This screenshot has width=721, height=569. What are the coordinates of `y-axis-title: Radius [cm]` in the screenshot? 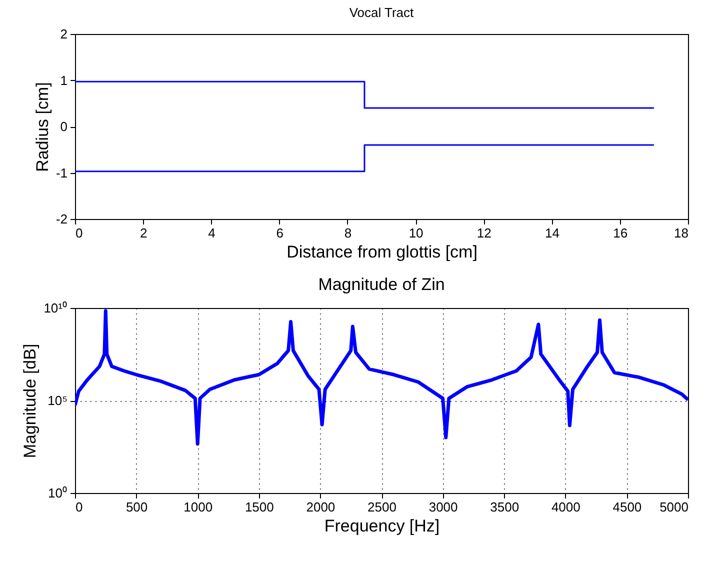 It's located at (42, 127).